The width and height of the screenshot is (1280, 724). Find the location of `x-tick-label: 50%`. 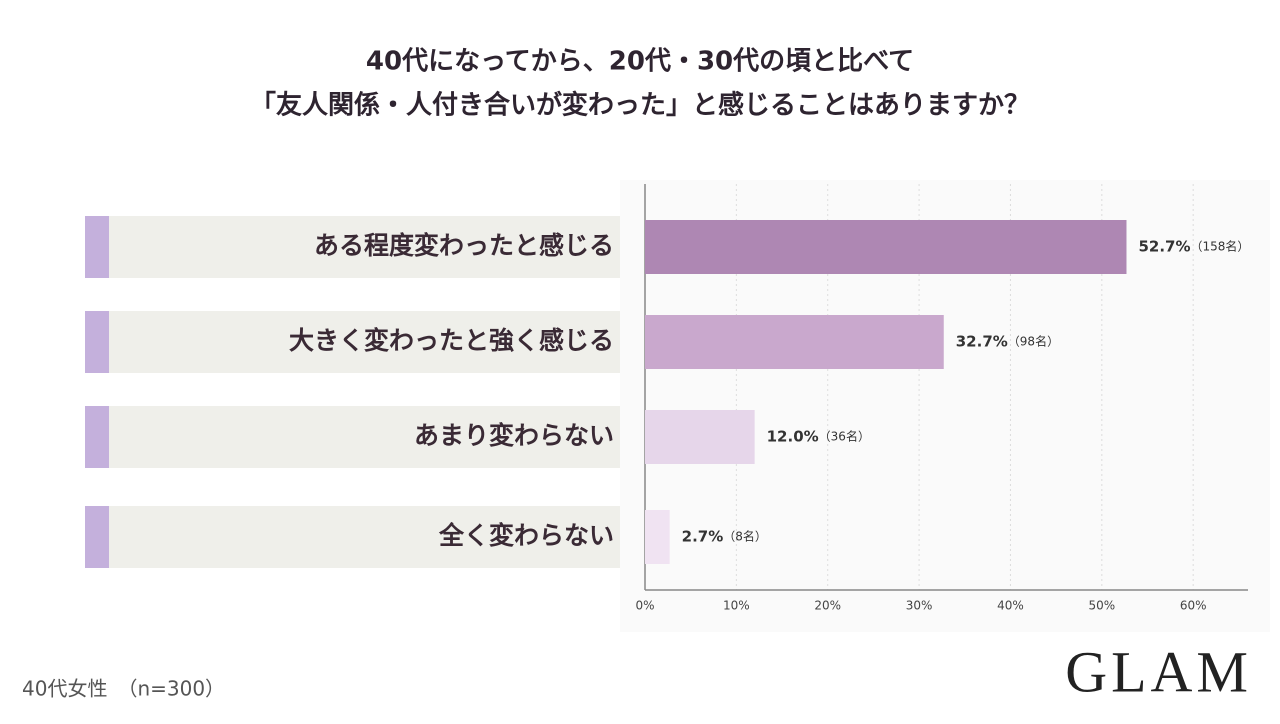

x-tick-label: 50% is located at coordinates (1101, 606).